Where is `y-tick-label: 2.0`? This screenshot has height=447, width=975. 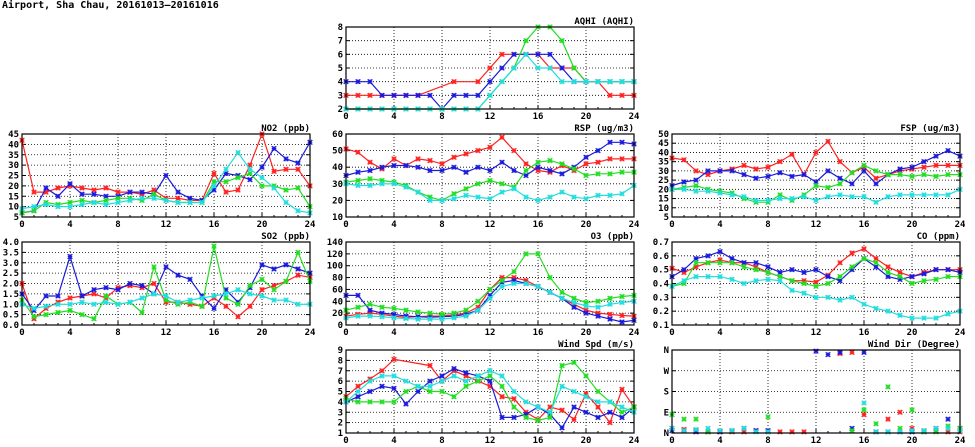 y-tick-label: 2.0 is located at coordinates (11, 285).